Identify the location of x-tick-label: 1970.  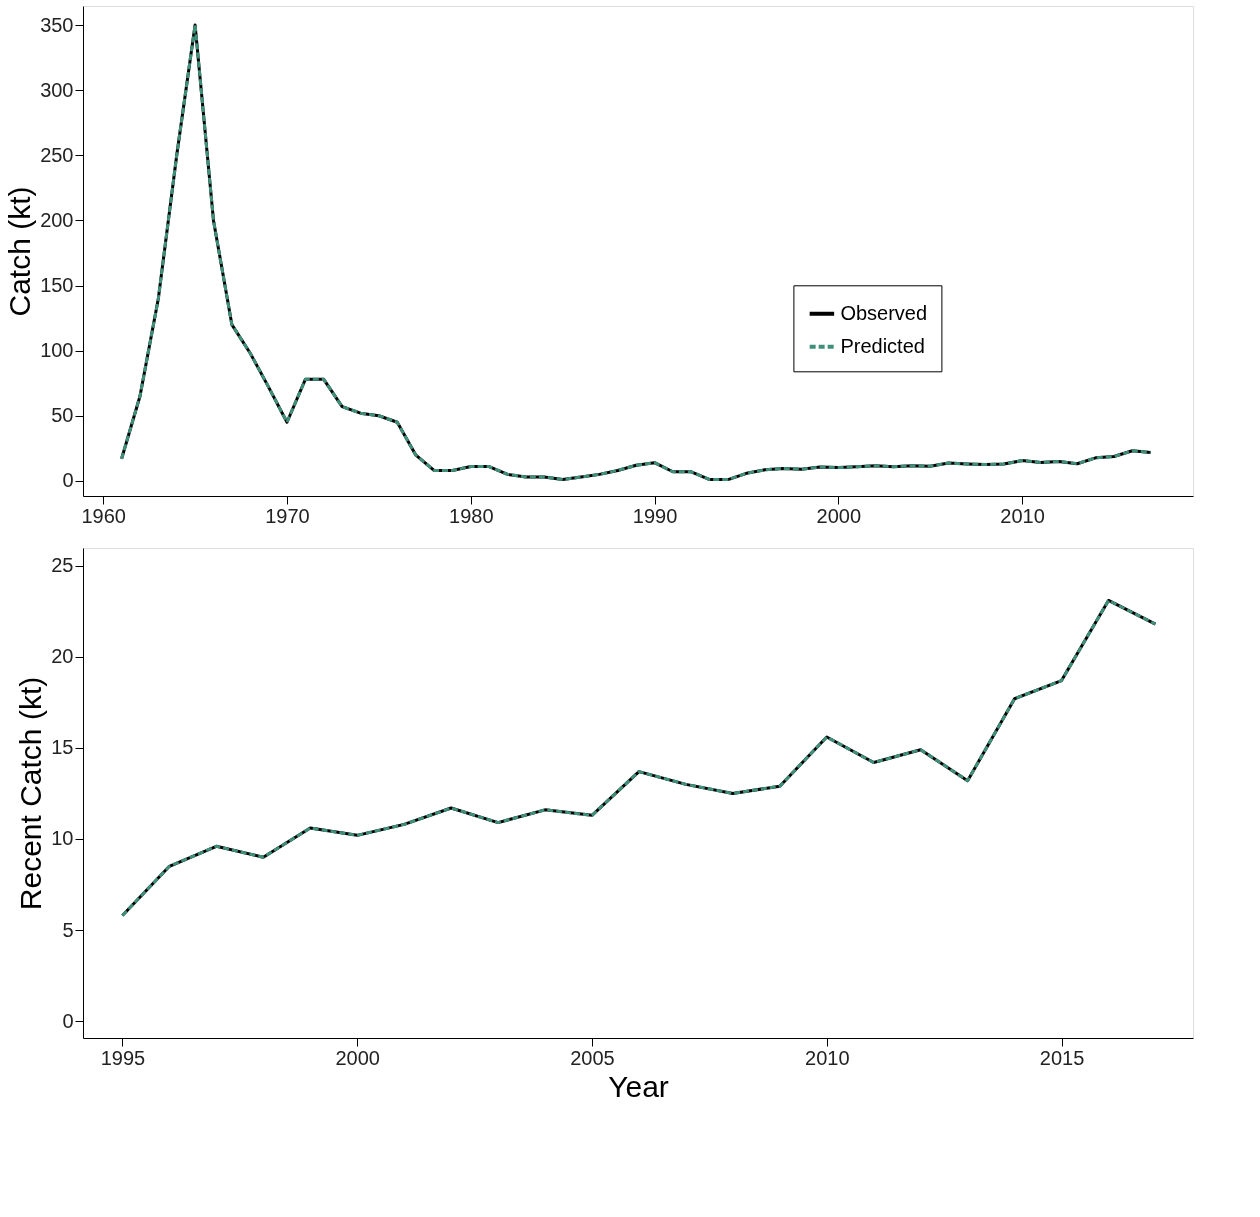
(287, 515).